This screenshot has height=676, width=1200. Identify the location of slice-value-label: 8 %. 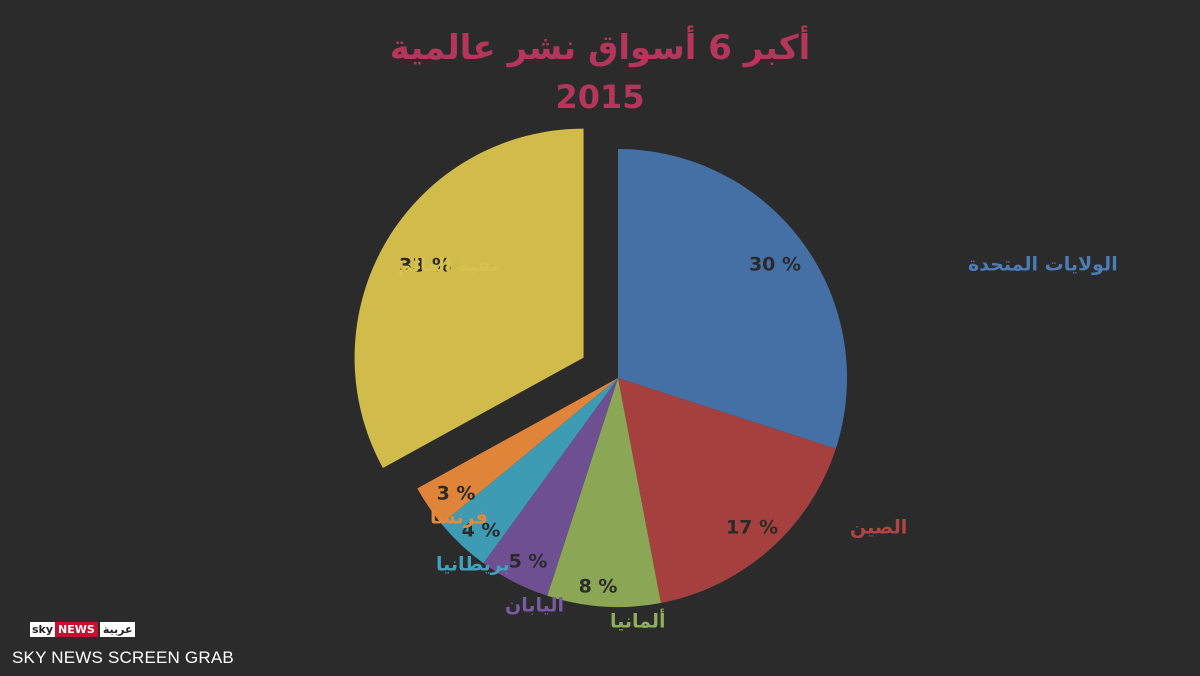
(598, 587).